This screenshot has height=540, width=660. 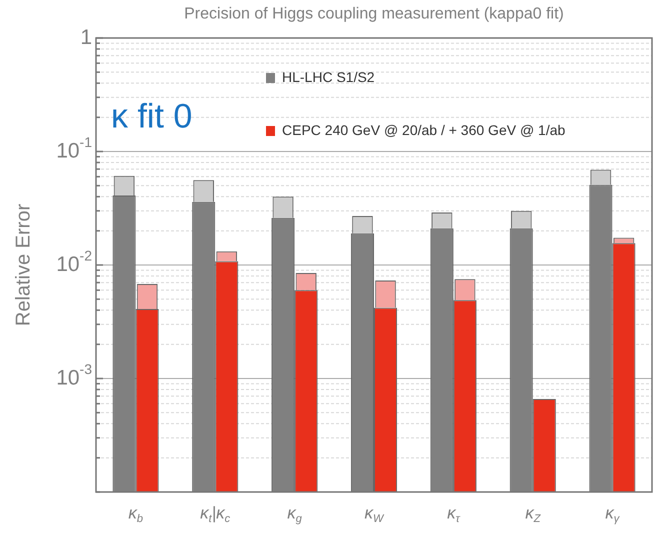 What do you see at coordinates (328, 76) in the screenshot?
I see `legend-label: HL-LHC S1/S2` at bounding box center [328, 76].